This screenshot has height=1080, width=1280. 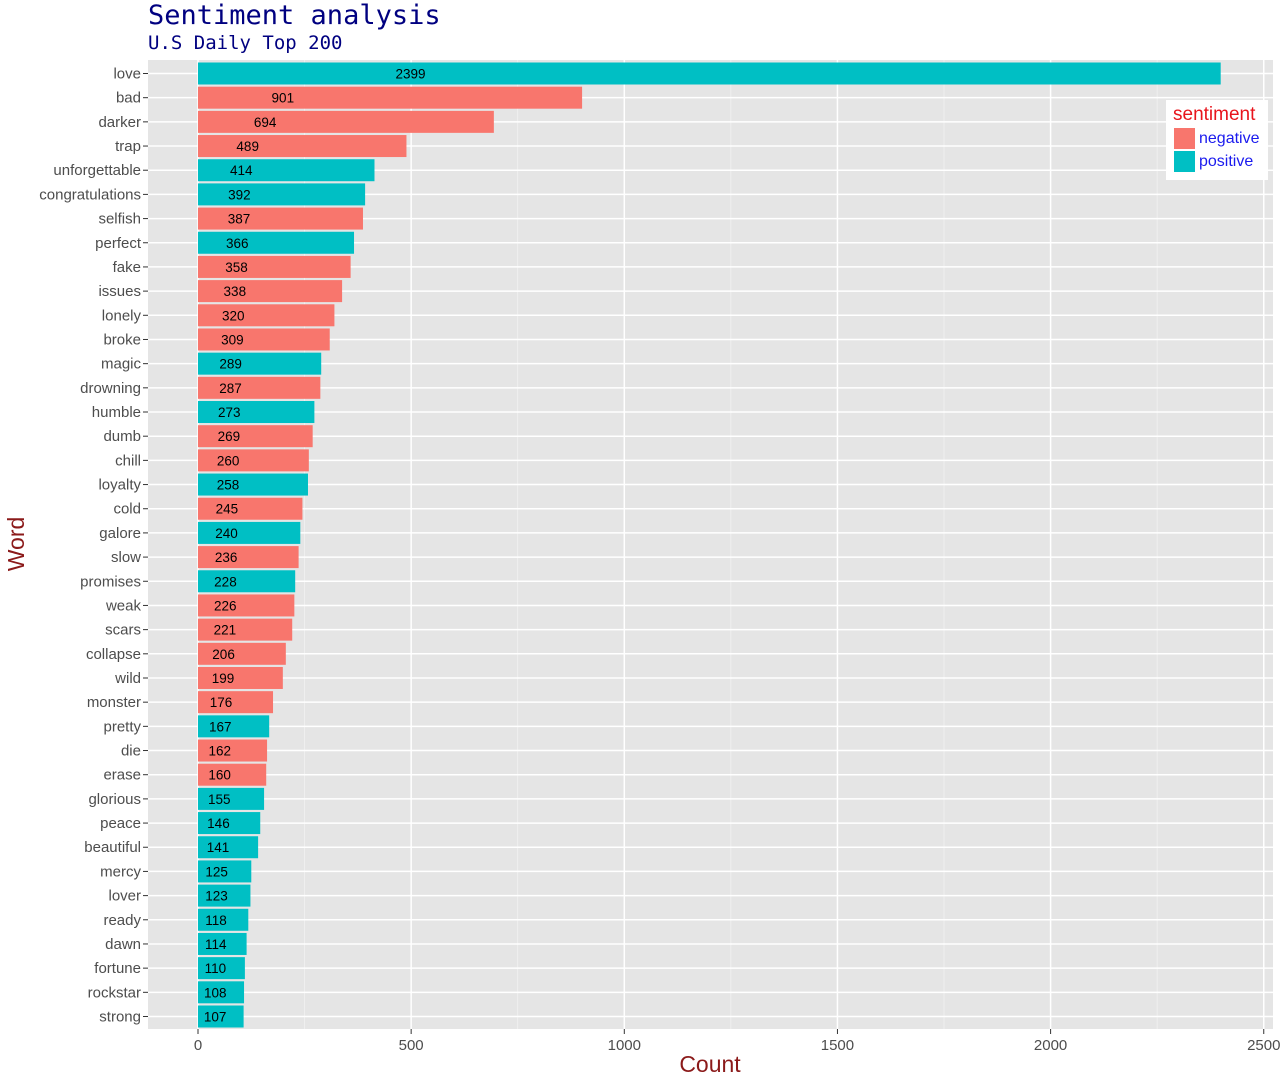 What do you see at coordinates (250, 508) in the screenshot?
I see `bar-cold` at bounding box center [250, 508].